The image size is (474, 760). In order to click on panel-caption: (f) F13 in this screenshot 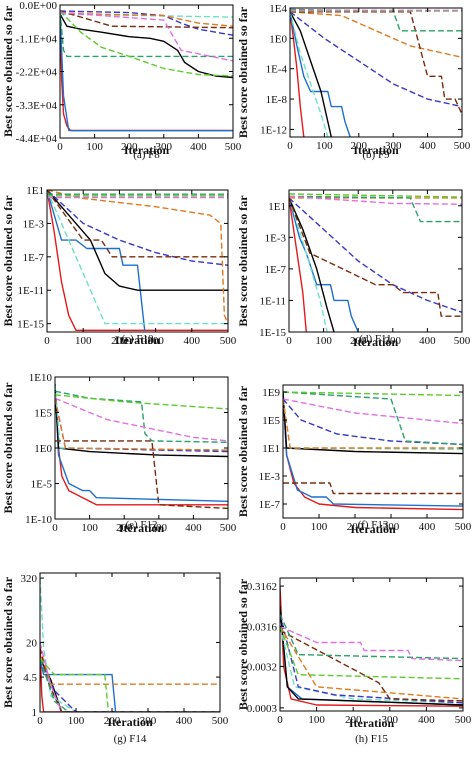, I will do `click(373, 525)`.